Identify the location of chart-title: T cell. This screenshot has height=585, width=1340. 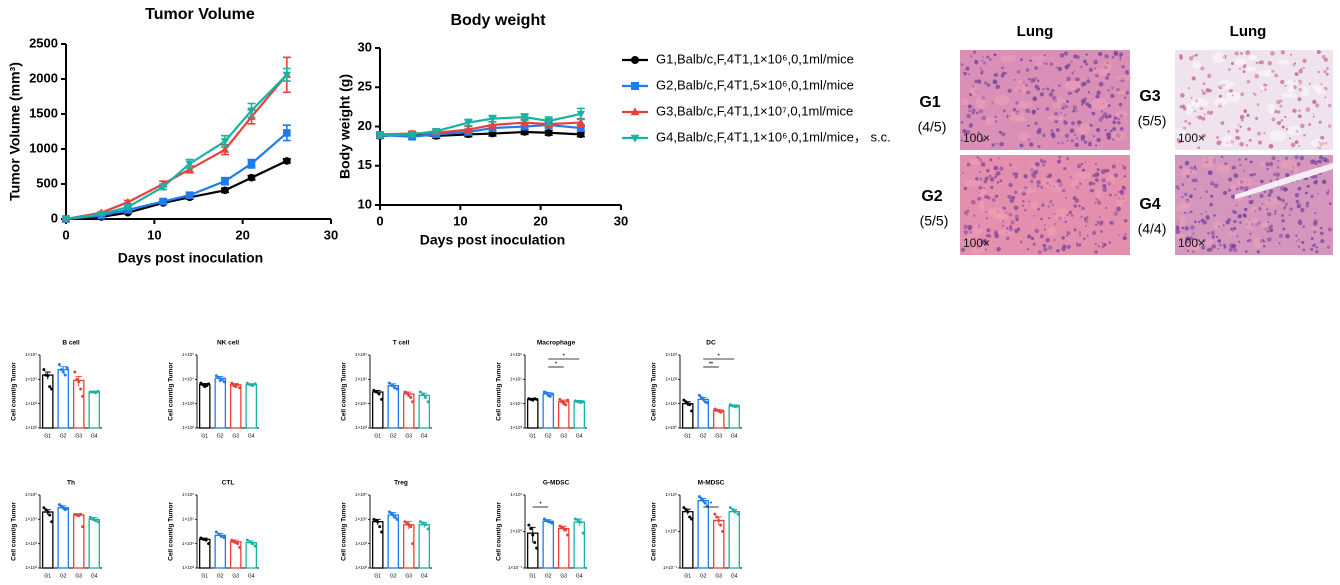
(401, 343).